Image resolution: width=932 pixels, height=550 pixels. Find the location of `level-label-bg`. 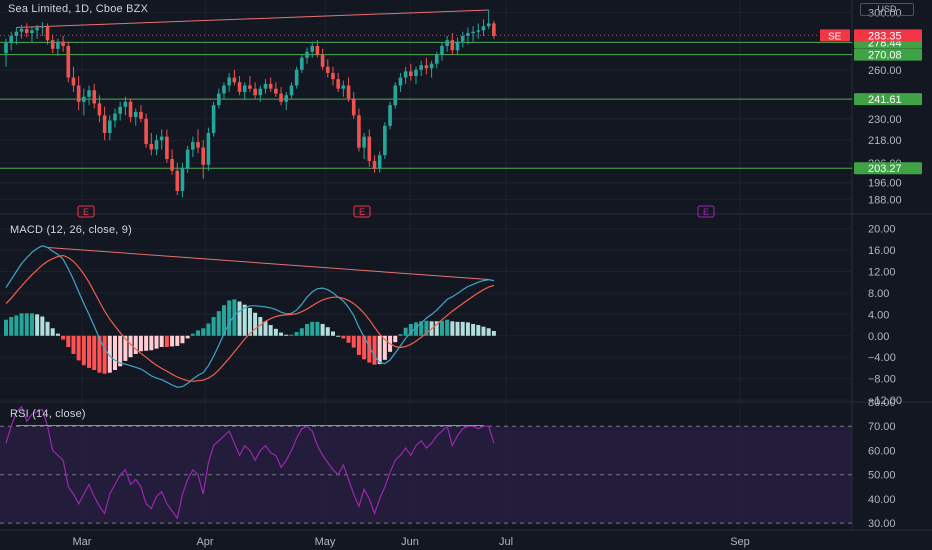

level-label-bg is located at coordinates (888, 99).